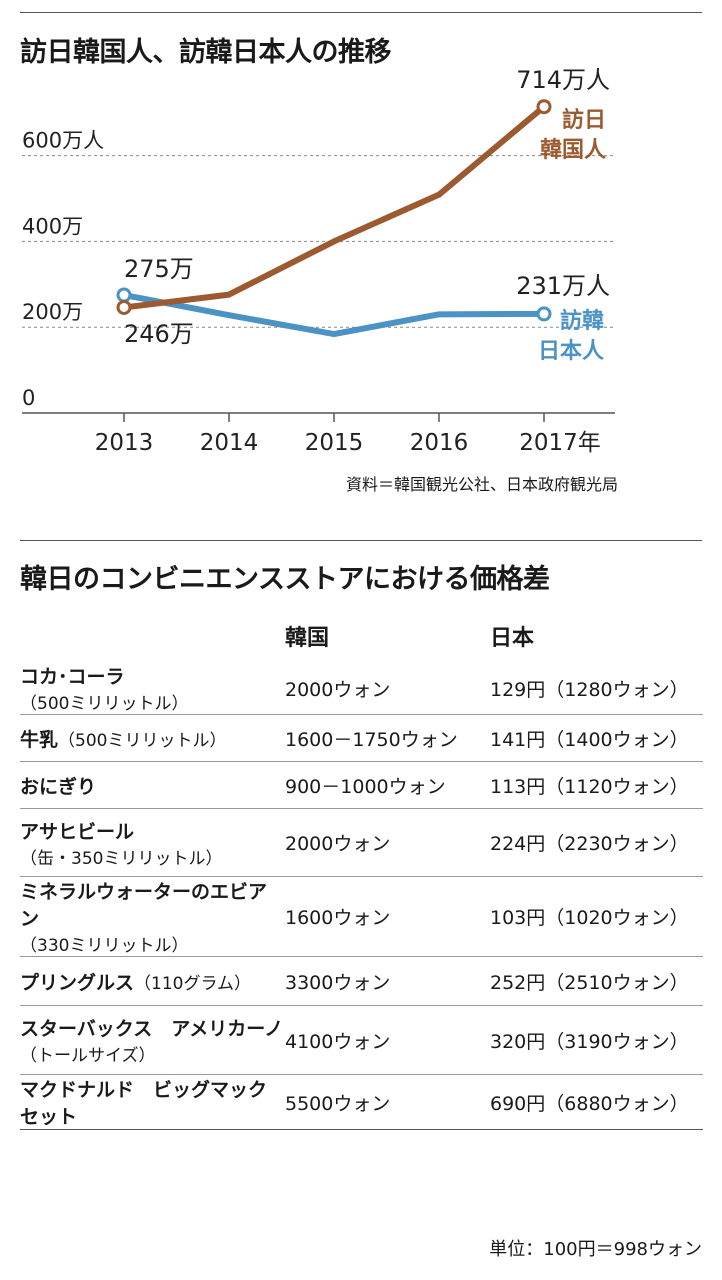  What do you see at coordinates (563, 286) in the screenshot?
I see `data-label: 231万人` at bounding box center [563, 286].